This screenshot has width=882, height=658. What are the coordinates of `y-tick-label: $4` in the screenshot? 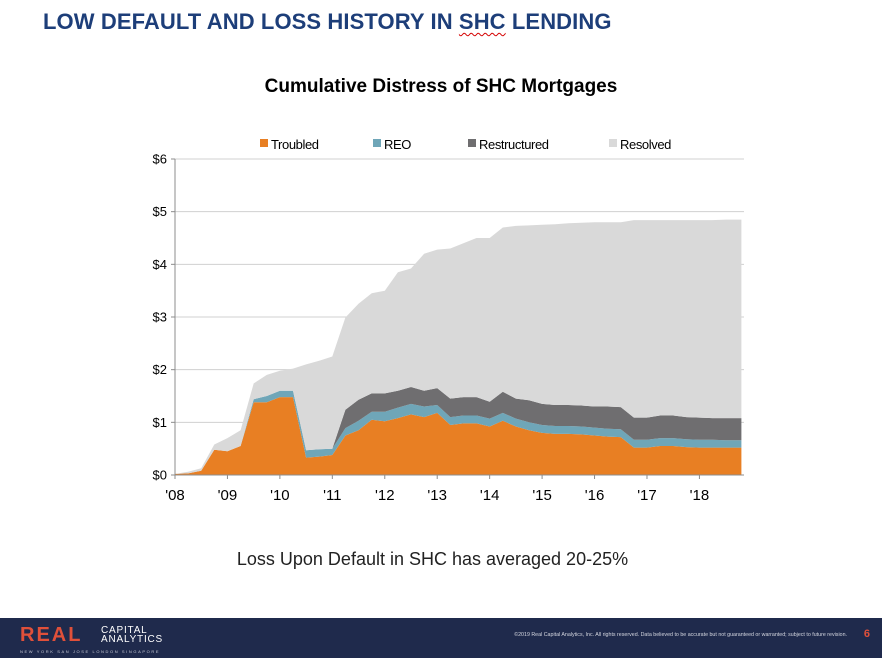 It's located at (160, 264).